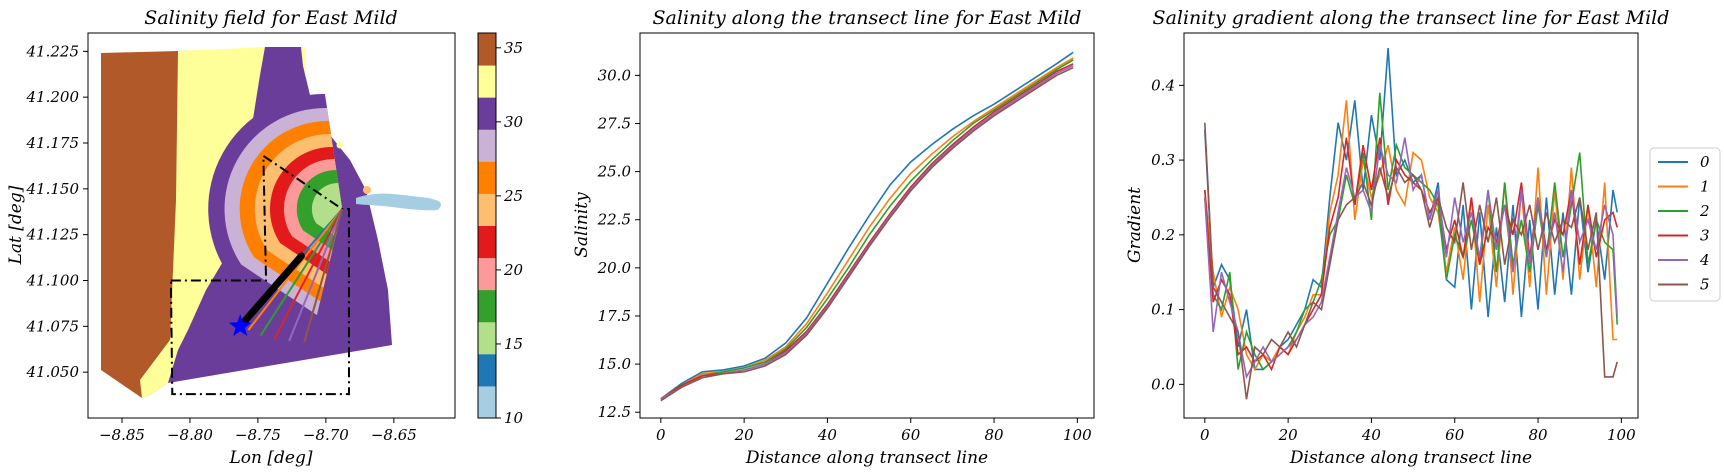 This screenshot has width=1724, height=476. I want to click on y-tick-label: 15.0, so click(615, 364).